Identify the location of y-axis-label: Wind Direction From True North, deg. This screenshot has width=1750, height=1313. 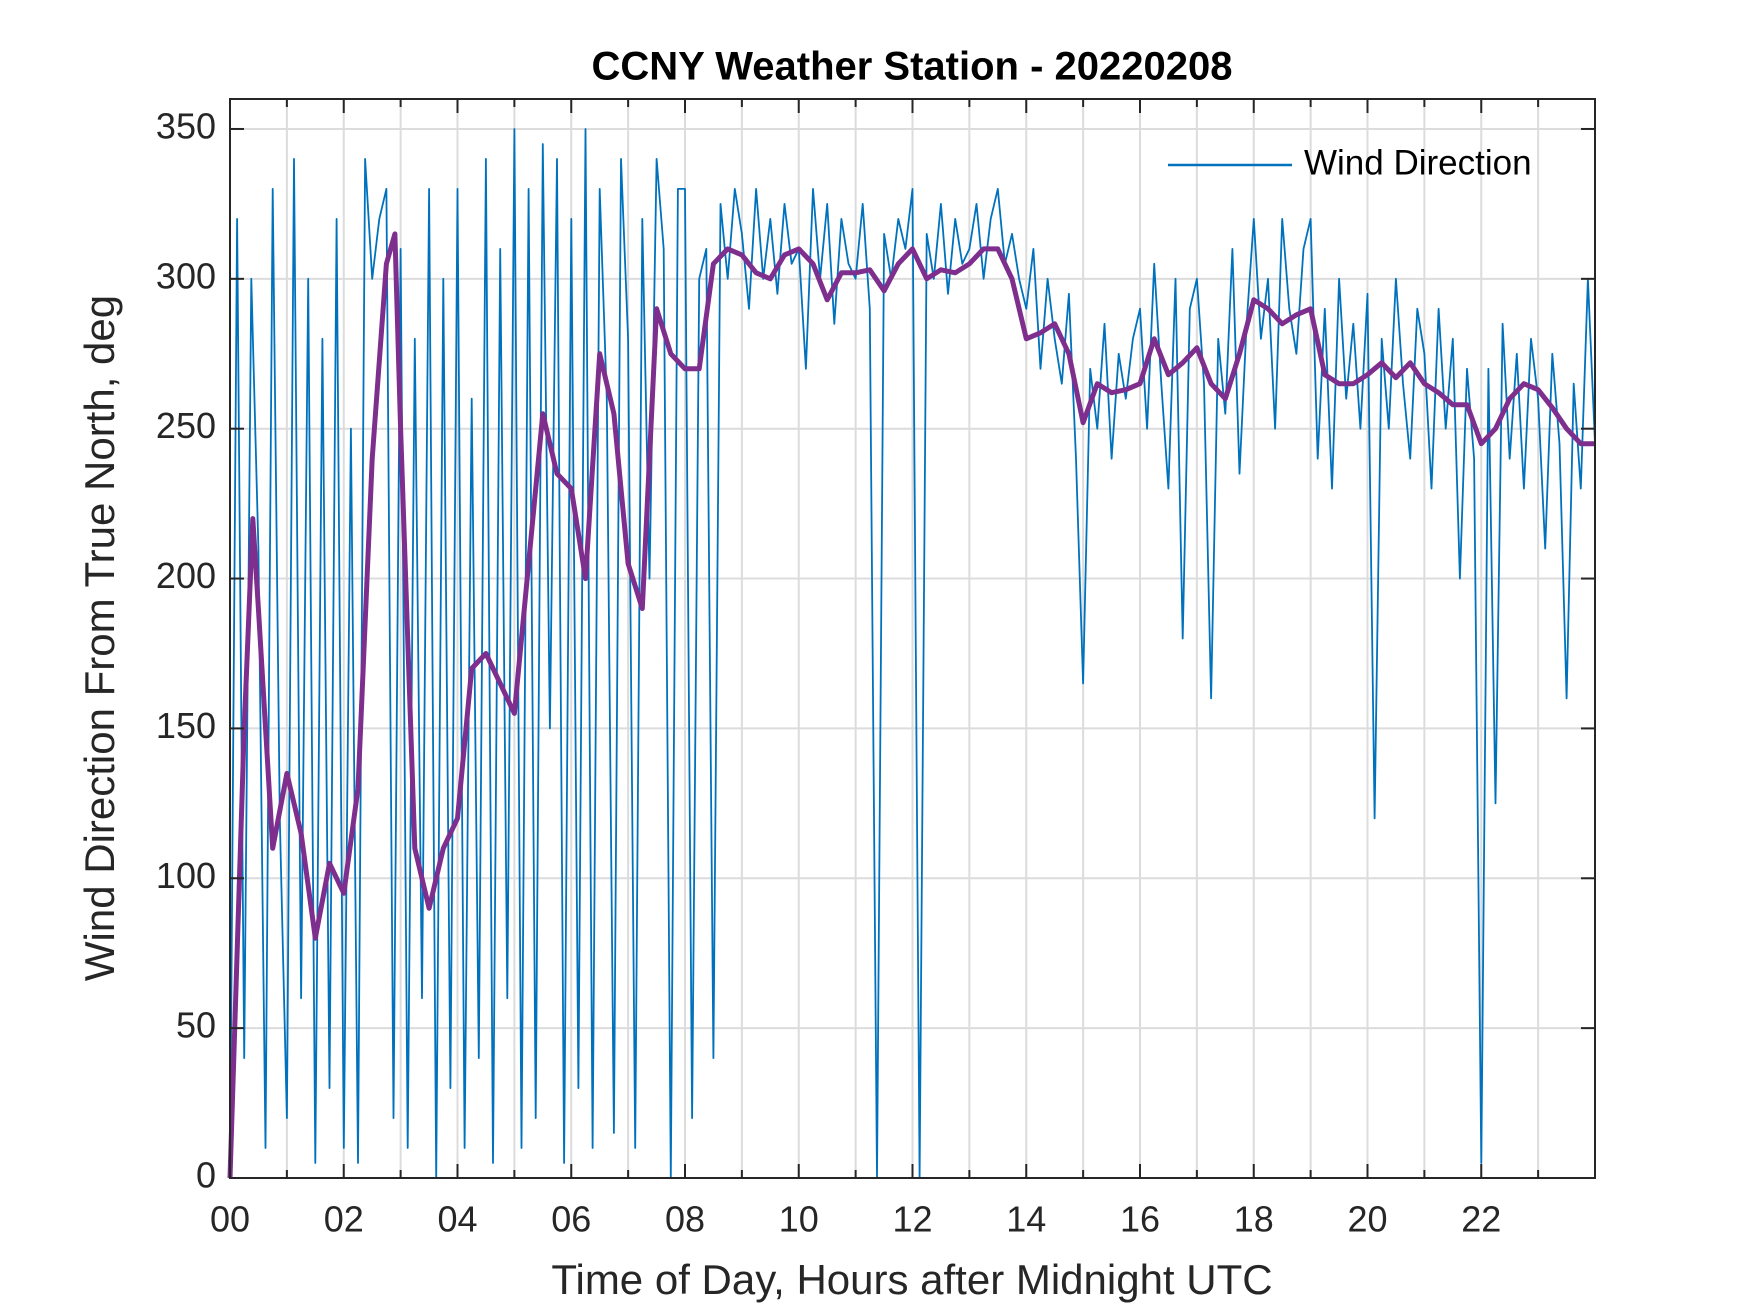
(99, 638).